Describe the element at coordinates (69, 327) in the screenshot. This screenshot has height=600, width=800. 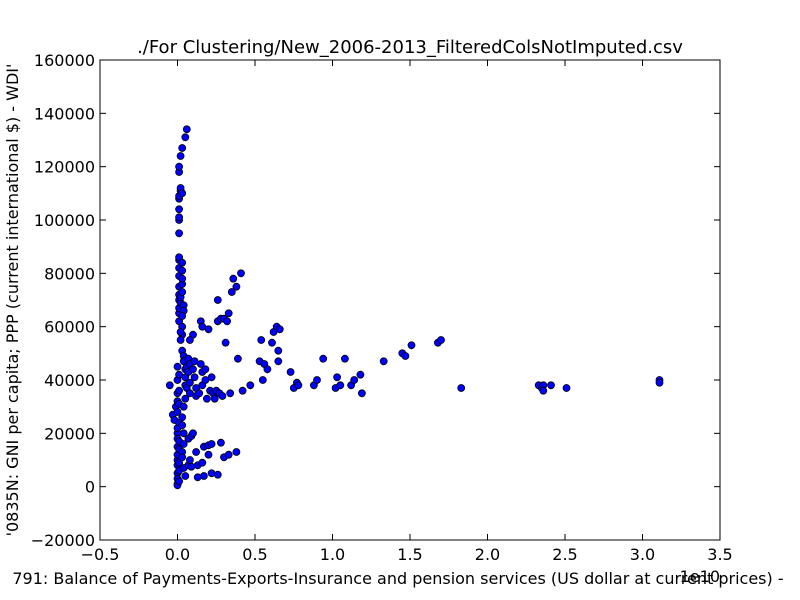
I see `y-tick-label: 60000` at that location.